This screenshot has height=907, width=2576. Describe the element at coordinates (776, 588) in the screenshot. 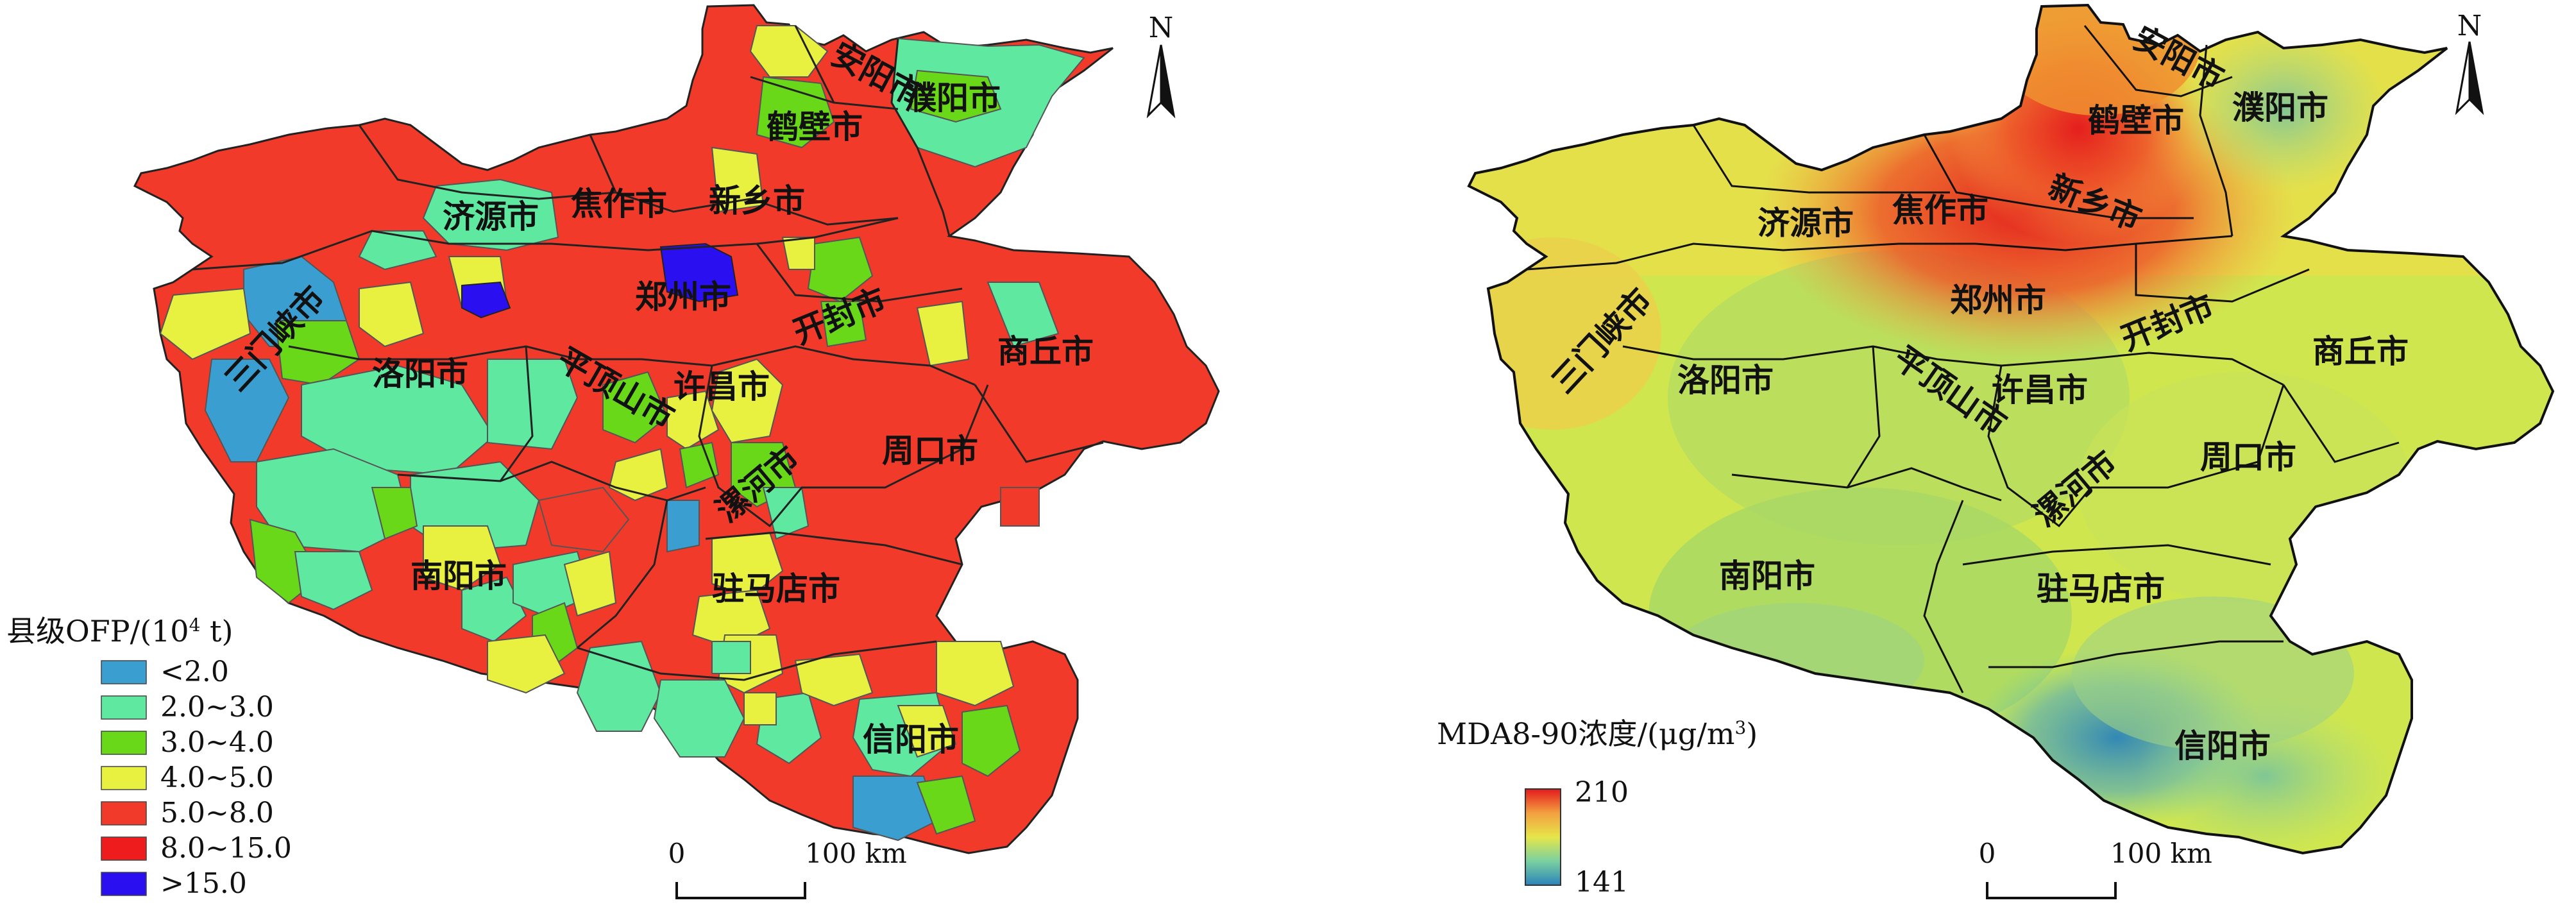

I see `left-label-zhumadian: 驻马店市` at that location.